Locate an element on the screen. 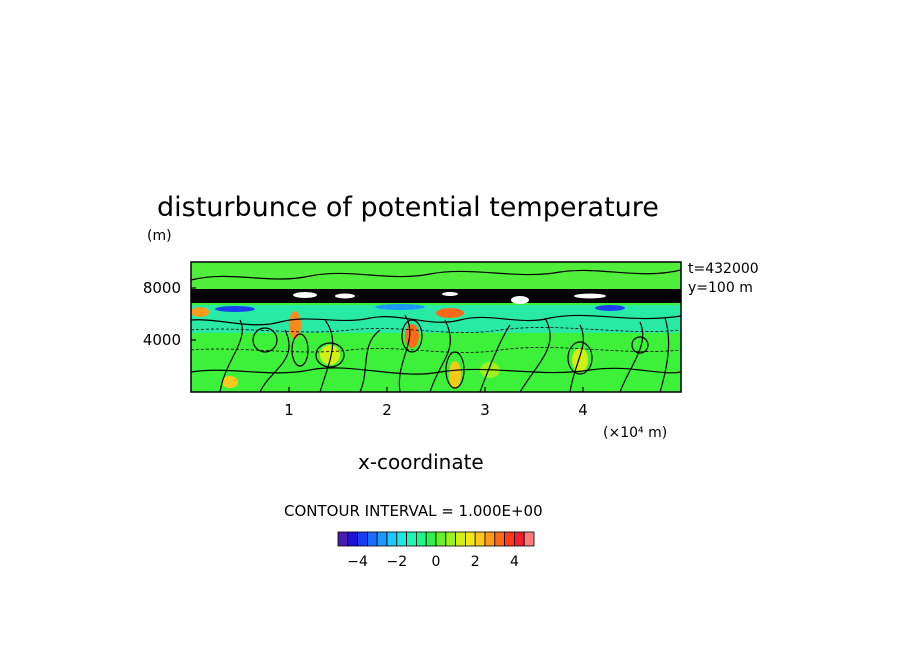 This screenshot has height=654, width=904. colorbar-tick-label: −4 is located at coordinates (357, 562).